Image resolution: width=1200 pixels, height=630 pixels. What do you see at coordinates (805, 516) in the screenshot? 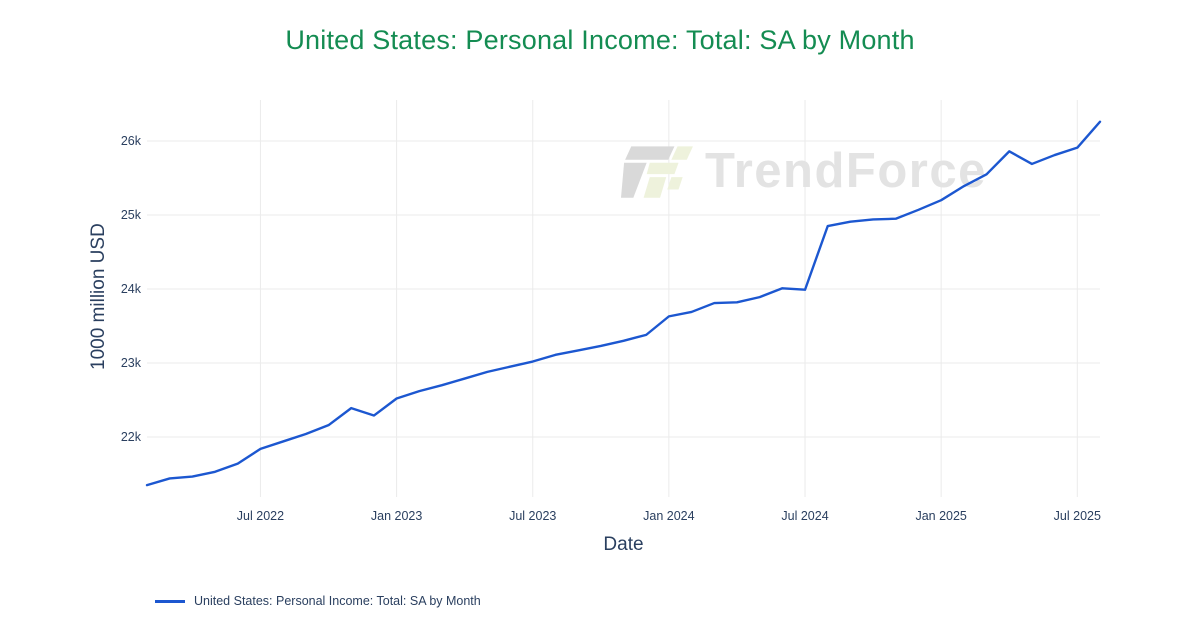
I see `x-tick-label: Jul 2024` at bounding box center [805, 516].